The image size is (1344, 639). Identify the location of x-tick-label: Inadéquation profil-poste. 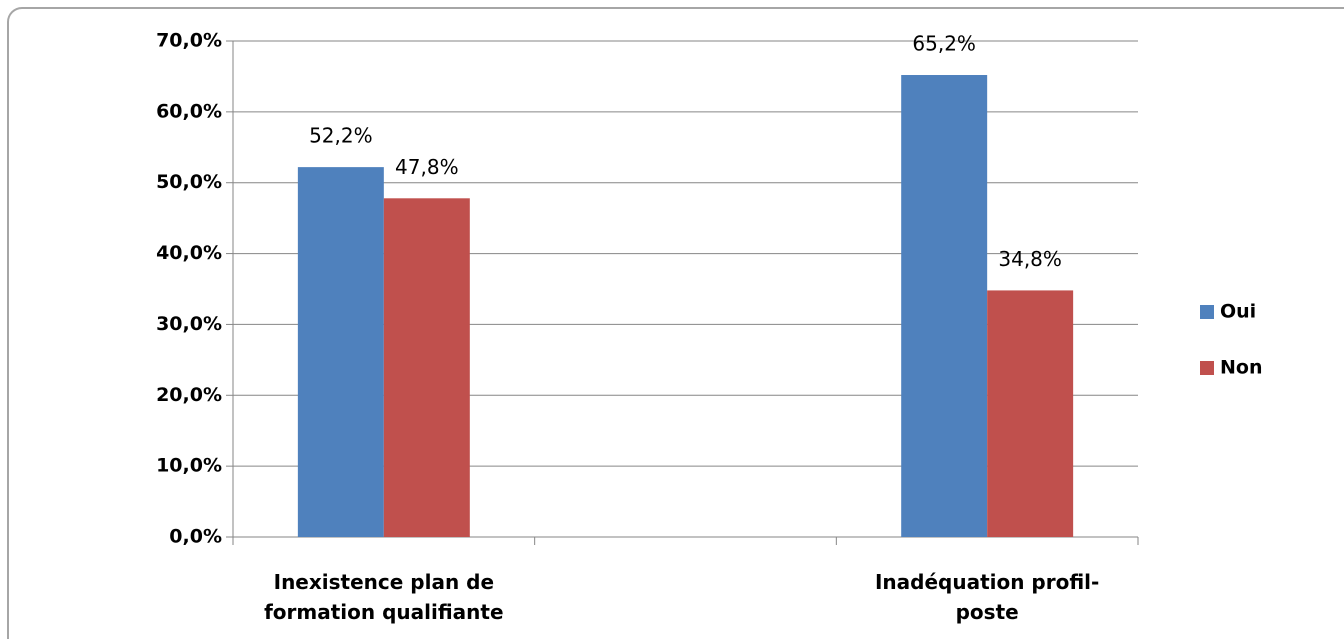
(987, 597).